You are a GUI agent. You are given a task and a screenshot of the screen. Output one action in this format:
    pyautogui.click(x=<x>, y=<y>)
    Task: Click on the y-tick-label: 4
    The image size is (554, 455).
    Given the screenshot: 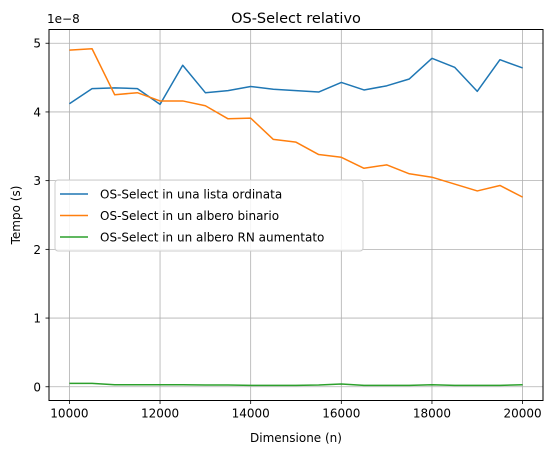 What is the action you would take?
    pyautogui.click(x=37, y=112)
    